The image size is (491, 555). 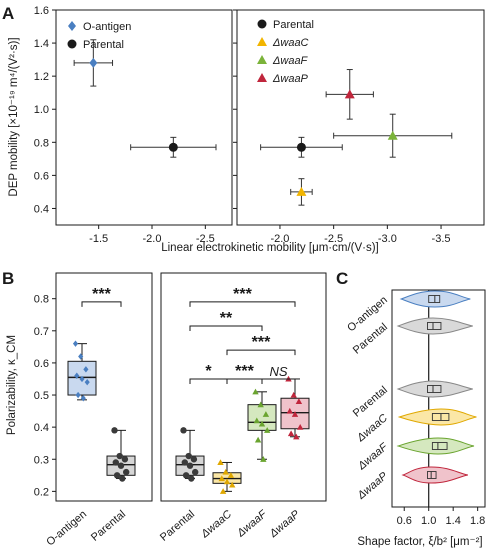 What do you see at coordinates (216, 524) in the screenshot?
I see `b-xtick-label: ΔwaaC` at bounding box center [216, 524].